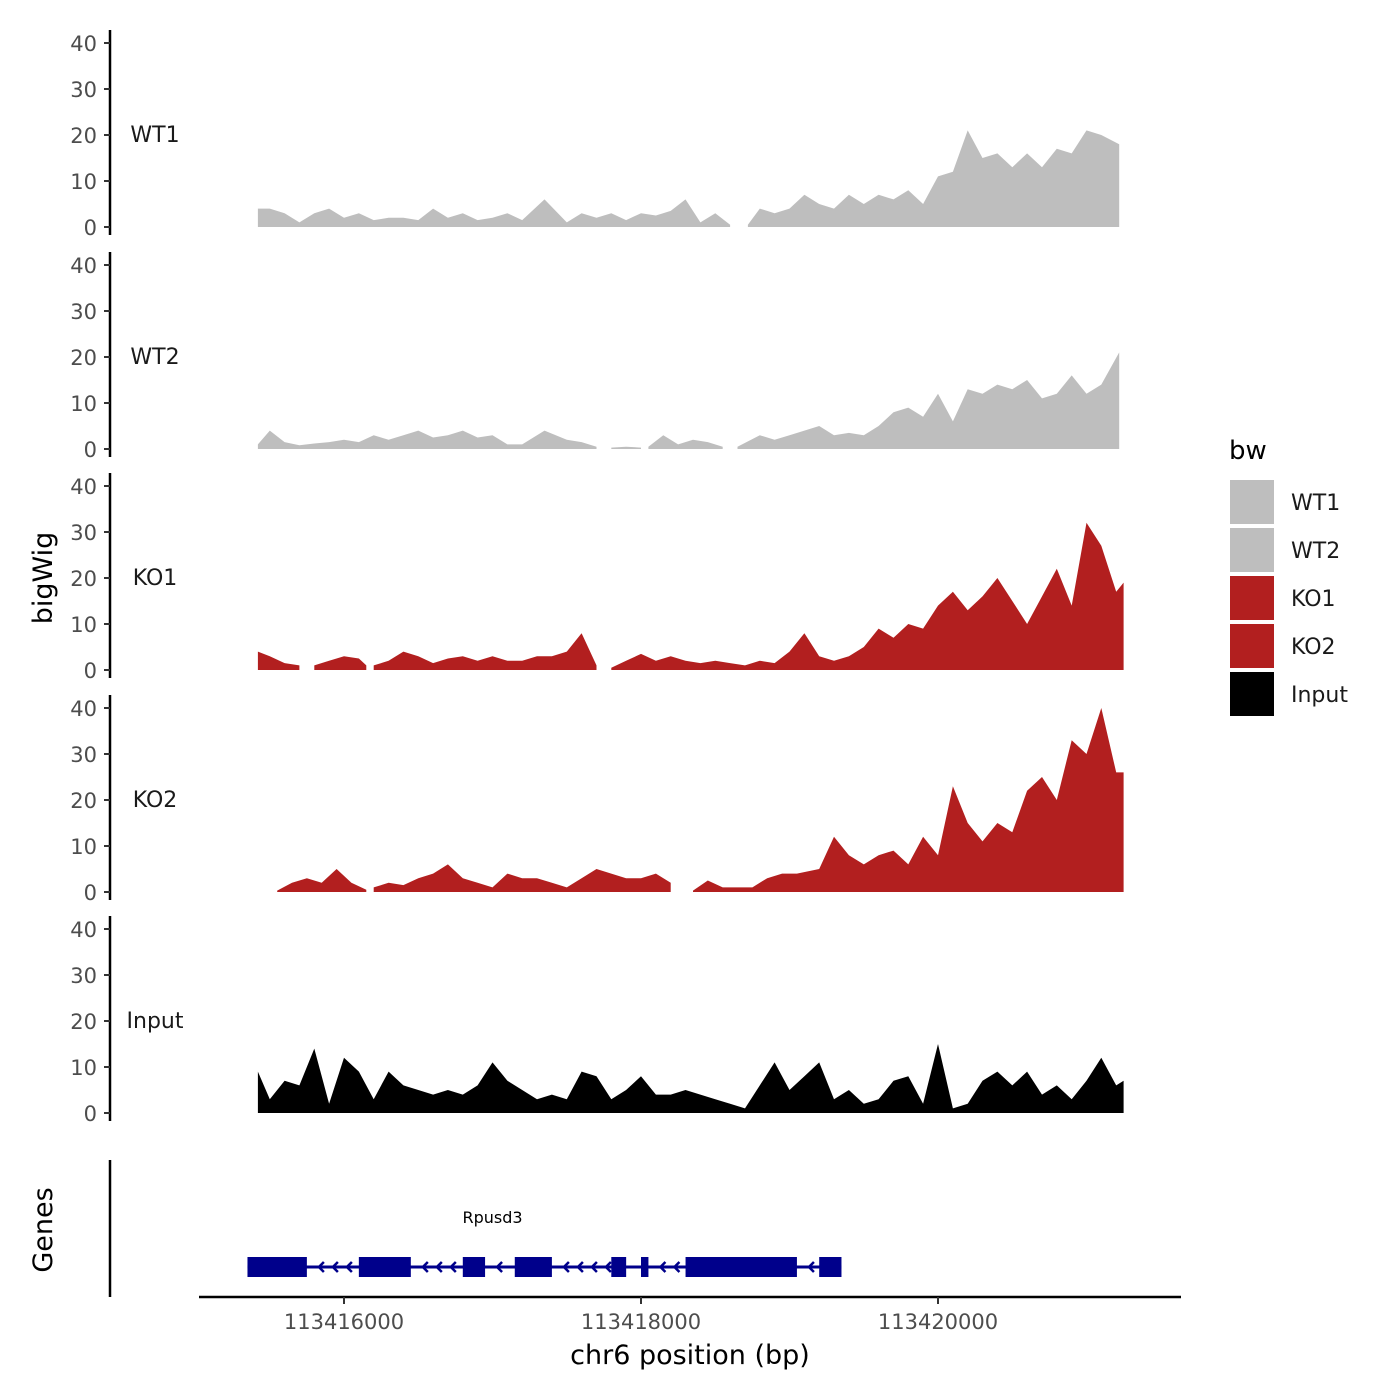 This screenshot has height=1400, width=1400. Describe the element at coordinates (1313, 647) in the screenshot. I see `legend-label-ko2: KO2` at that location.